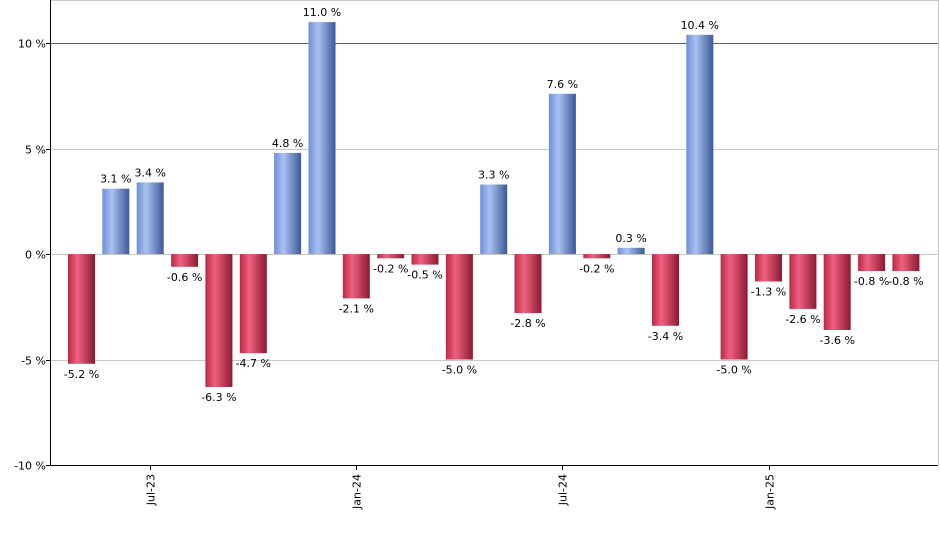  What do you see at coordinates (218, 397) in the screenshot?
I see `data-label: -6.3 %` at bounding box center [218, 397].